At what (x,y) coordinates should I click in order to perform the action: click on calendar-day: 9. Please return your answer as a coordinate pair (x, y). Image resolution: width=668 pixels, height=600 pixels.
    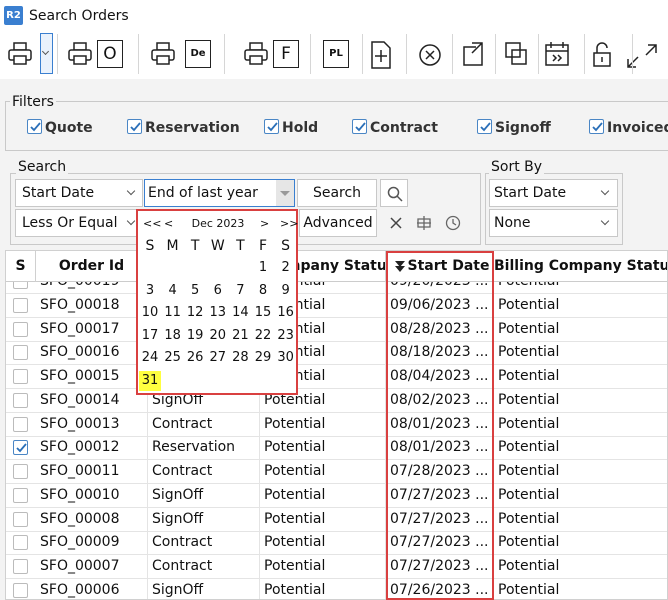
    Looking at the image, I should click on (285, 290).